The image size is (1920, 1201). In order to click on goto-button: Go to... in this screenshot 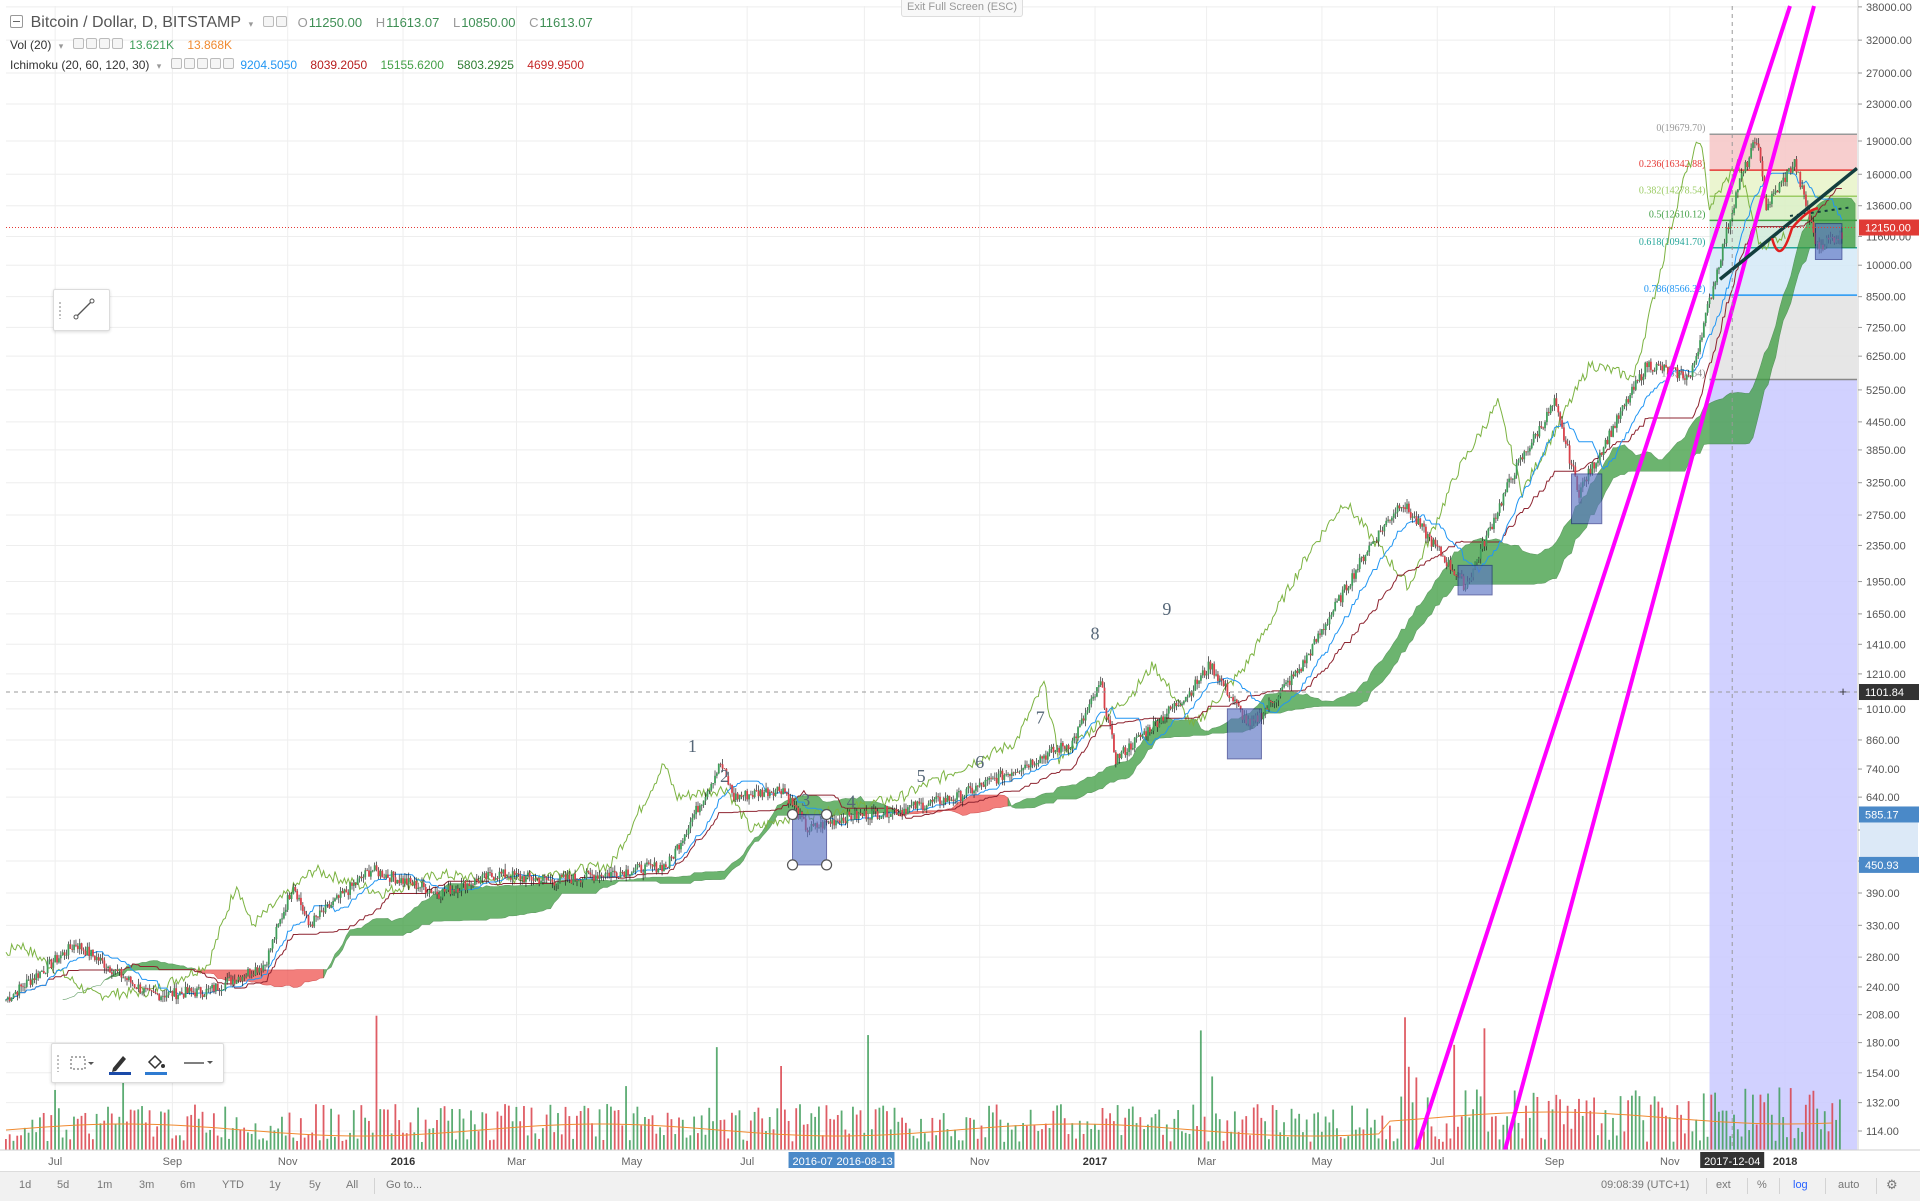, I will do `click(404, 1185)`.